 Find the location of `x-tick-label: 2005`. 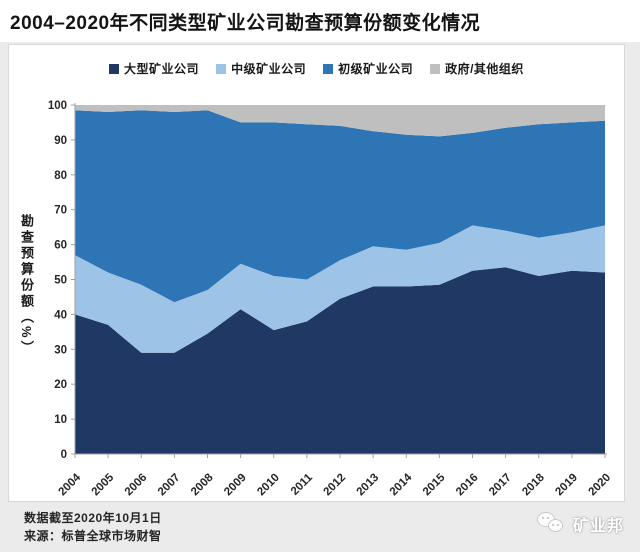

x-tick-label: 2005 is located at coordinates (103, 484).